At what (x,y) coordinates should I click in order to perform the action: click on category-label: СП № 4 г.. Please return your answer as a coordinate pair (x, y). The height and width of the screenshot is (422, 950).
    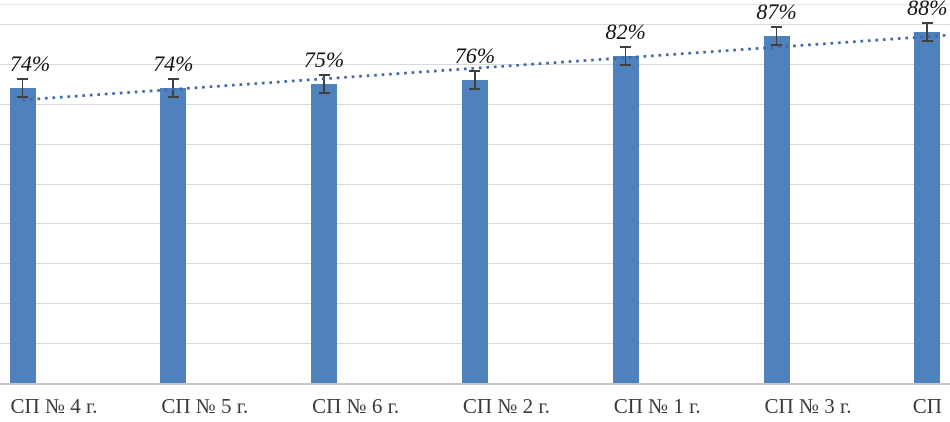
    Looking at the image, I should click on (54, 406).